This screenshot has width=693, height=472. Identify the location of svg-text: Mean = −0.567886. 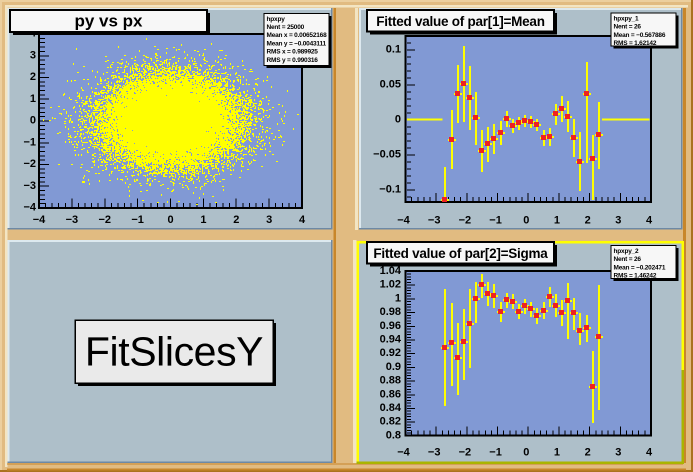
(640, 35).